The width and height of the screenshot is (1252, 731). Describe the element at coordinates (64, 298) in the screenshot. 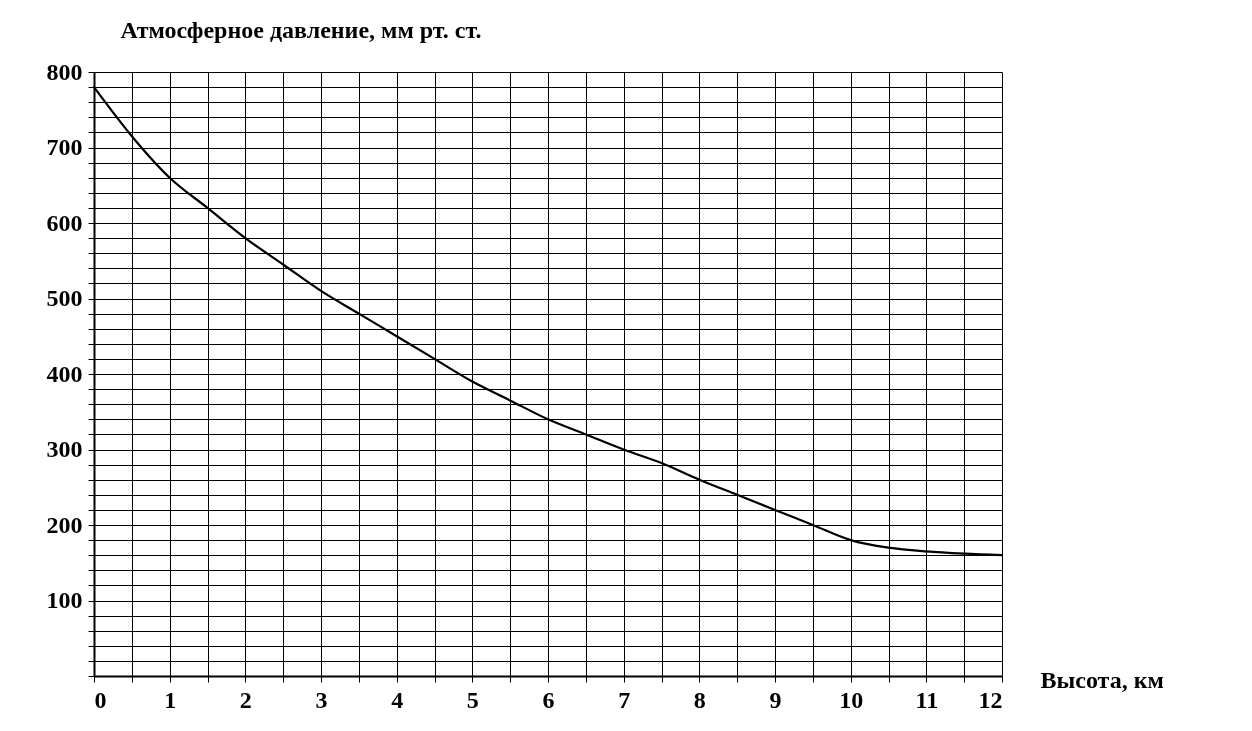

I see `y-tick-label: 500` at that location.